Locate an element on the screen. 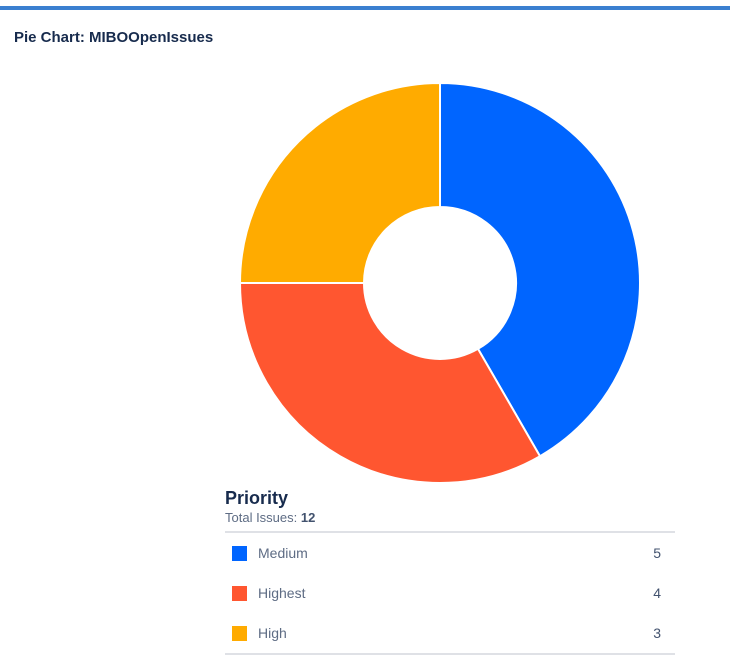  total-issues-value: 12 is located at coordinates (308, 517).